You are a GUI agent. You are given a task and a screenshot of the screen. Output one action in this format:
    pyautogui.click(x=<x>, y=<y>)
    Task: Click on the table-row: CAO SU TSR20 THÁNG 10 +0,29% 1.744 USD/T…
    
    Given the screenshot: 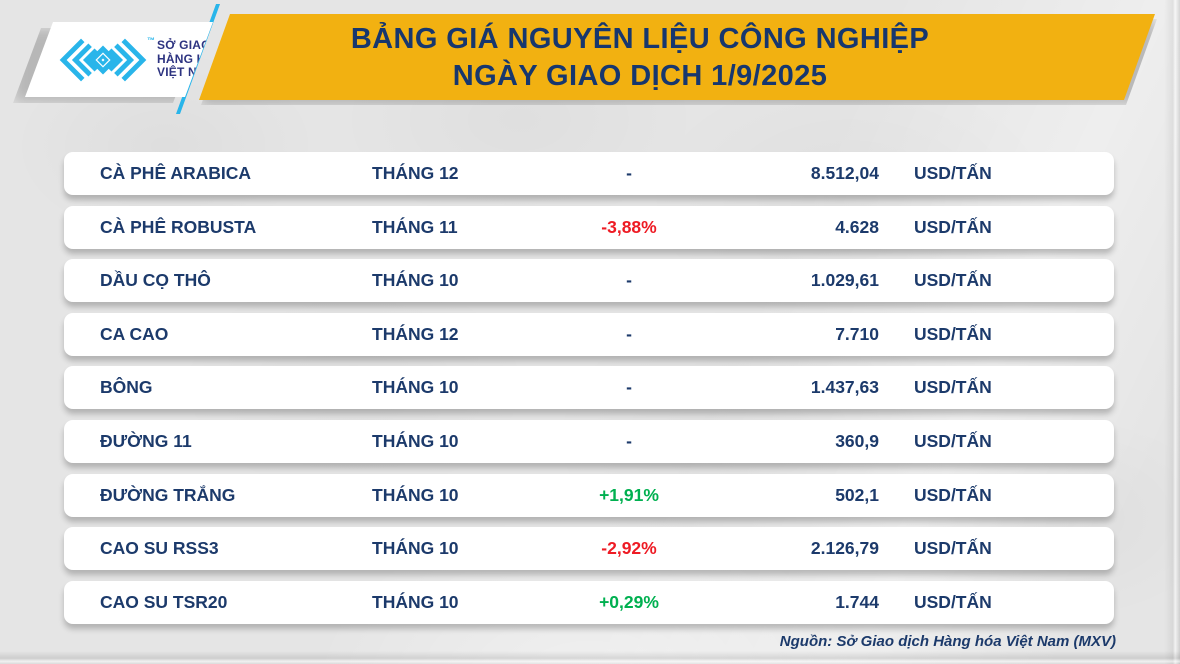 What is the action you would take?
    pyautogui.click(x=589, y=602)
    